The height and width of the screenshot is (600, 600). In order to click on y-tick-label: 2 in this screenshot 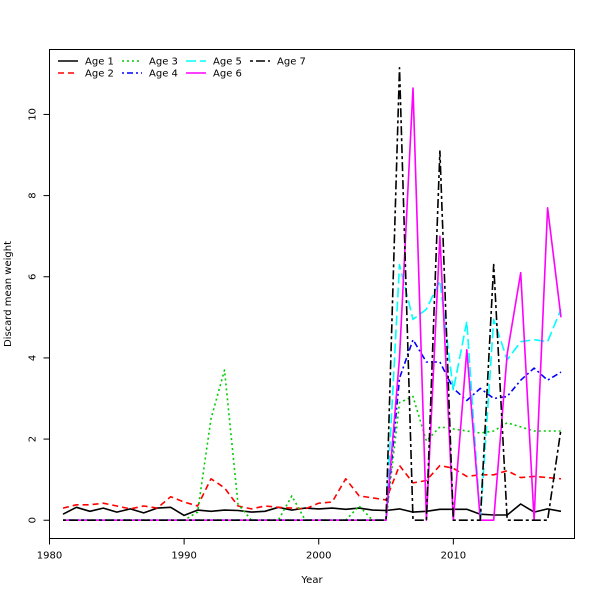, I will do `click(33, 439)`.